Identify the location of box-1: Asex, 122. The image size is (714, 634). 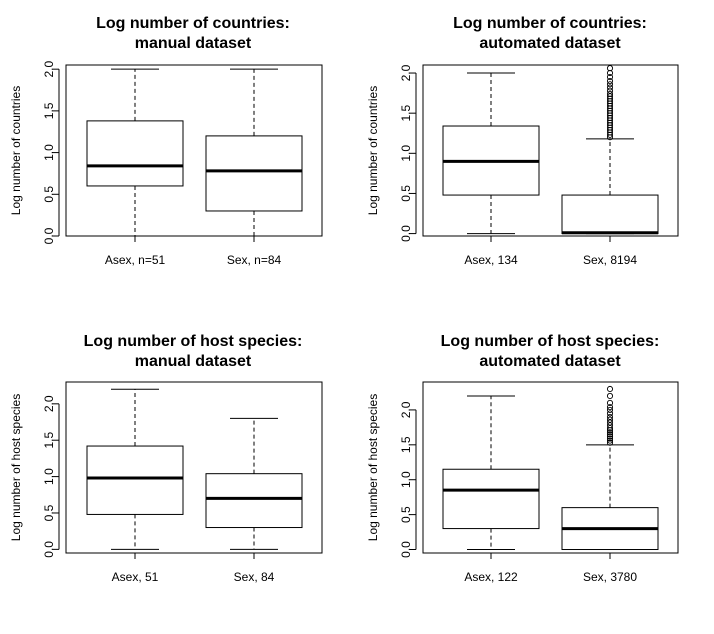
(491, 489).